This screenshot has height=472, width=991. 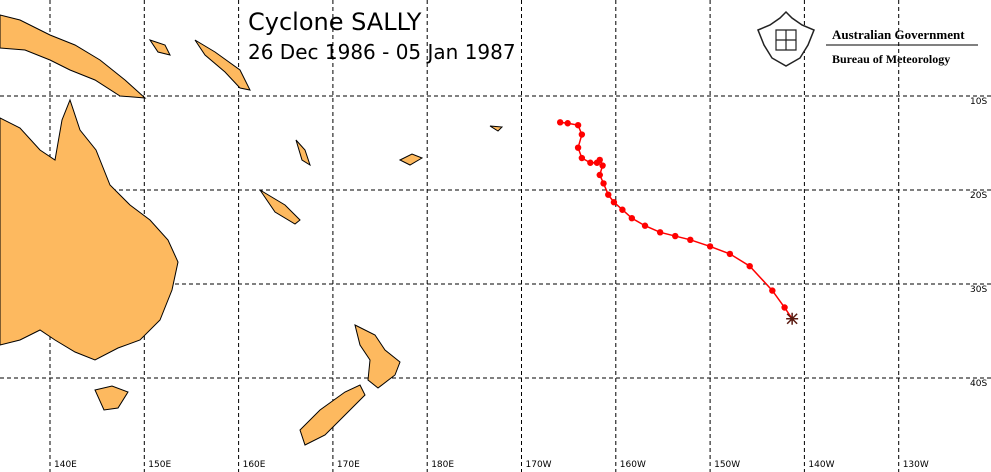 I want to click on agency-name: Bureau of Meteorology, so click(x=891, y=59).